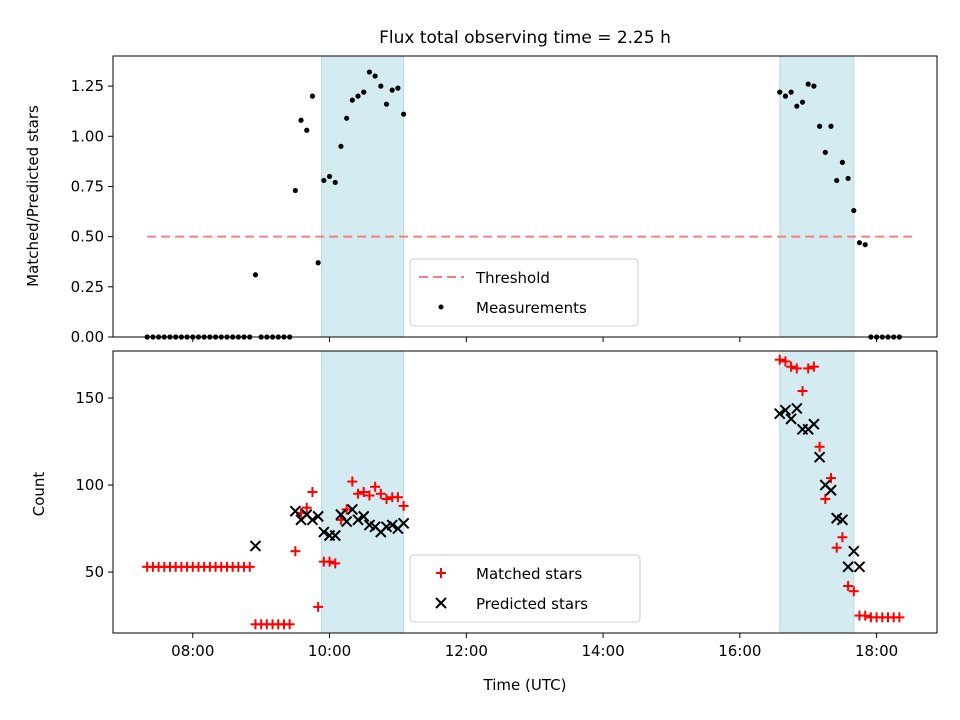 The image size is (960, 720). I want to click on top-y-axis-label: Matched/Predicted stars, so click(33, 196).